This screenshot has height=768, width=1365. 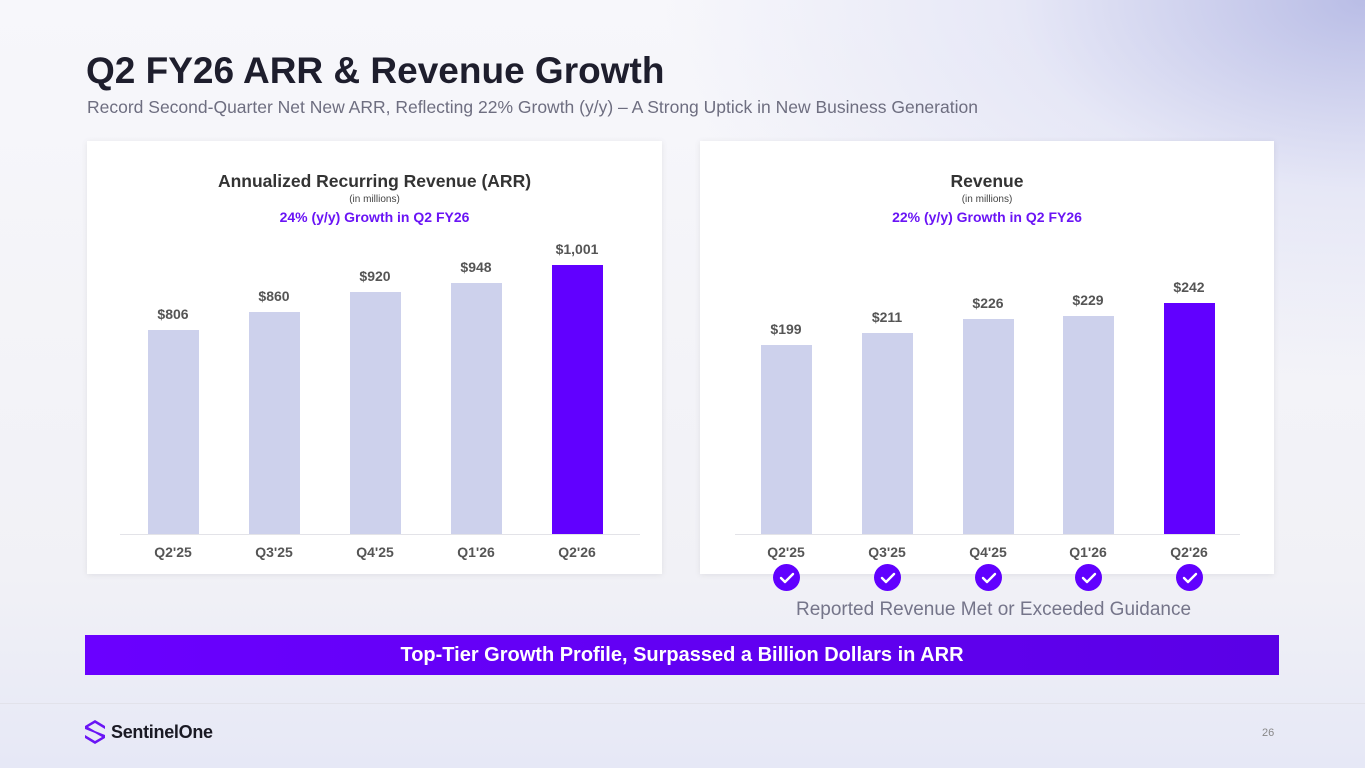 What do you see at coordinates (162, 731) in the screenshot?
I see `logo-text: SentinelOne` at bounding box center [162, 731].